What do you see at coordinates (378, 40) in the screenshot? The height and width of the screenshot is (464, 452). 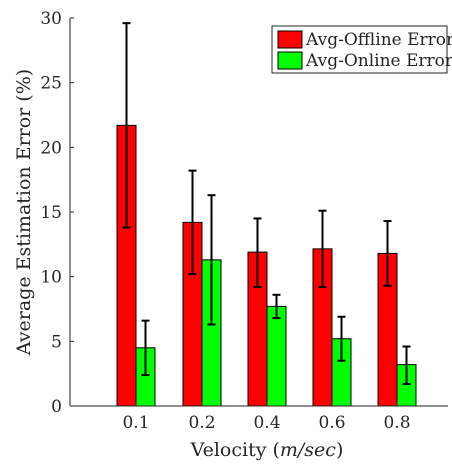 I see `legend-label-offline: Avg-Offline Error` at bounding box center [378, 40].